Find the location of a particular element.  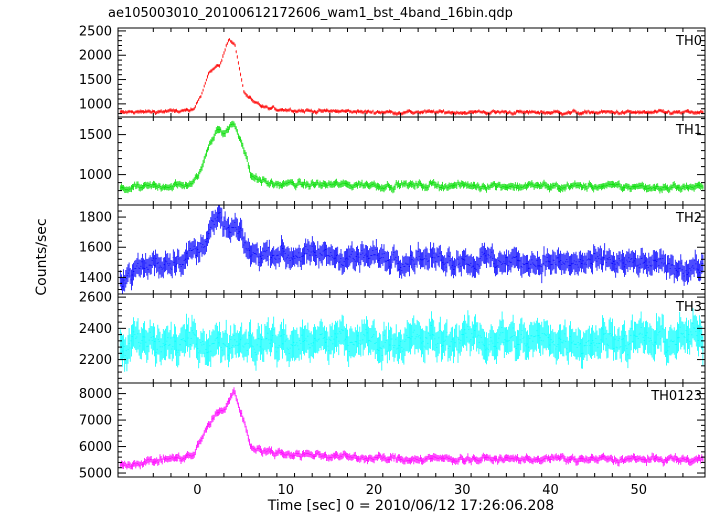

x-tick-label: 20 is located at coordinates (374, 490).